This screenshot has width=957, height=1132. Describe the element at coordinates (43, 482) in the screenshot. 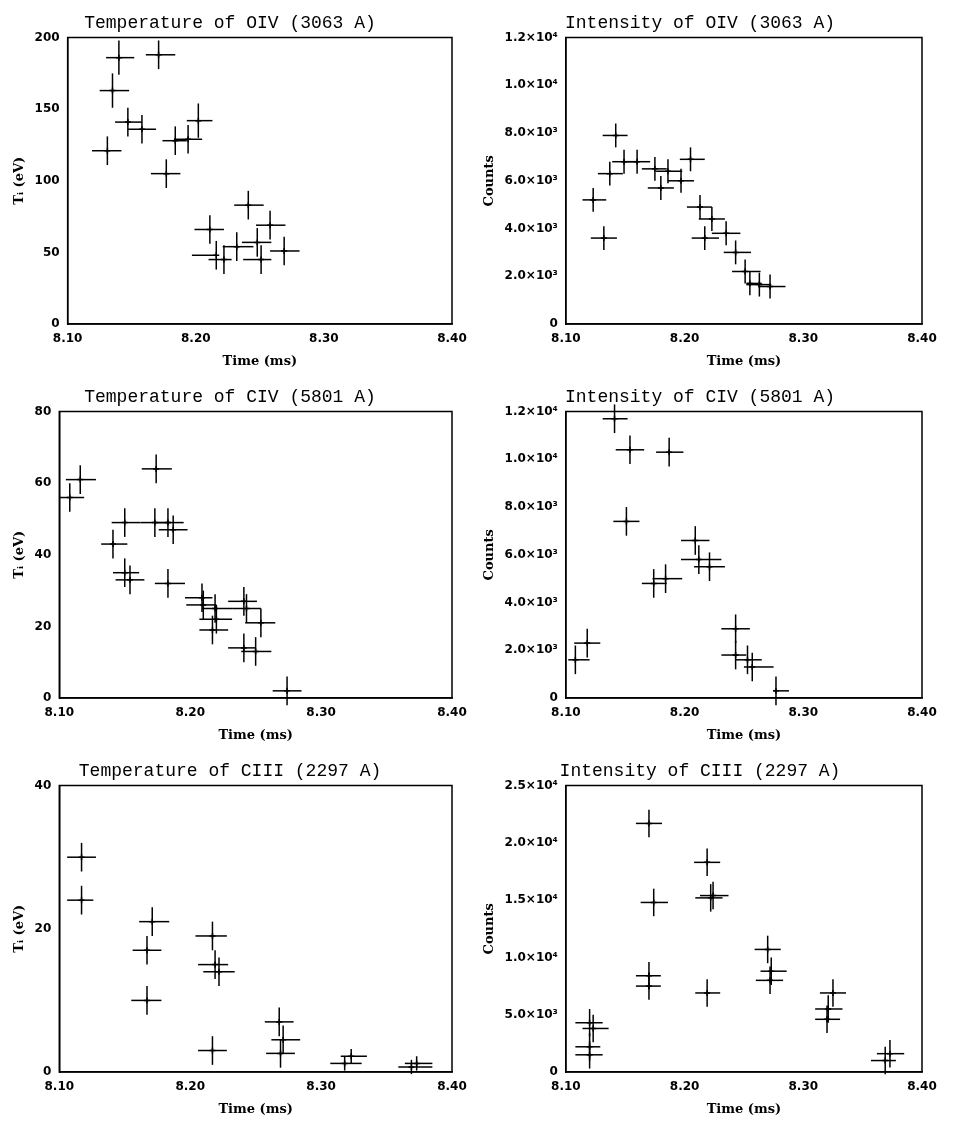

I see `y-tick-label: 60` at that location.